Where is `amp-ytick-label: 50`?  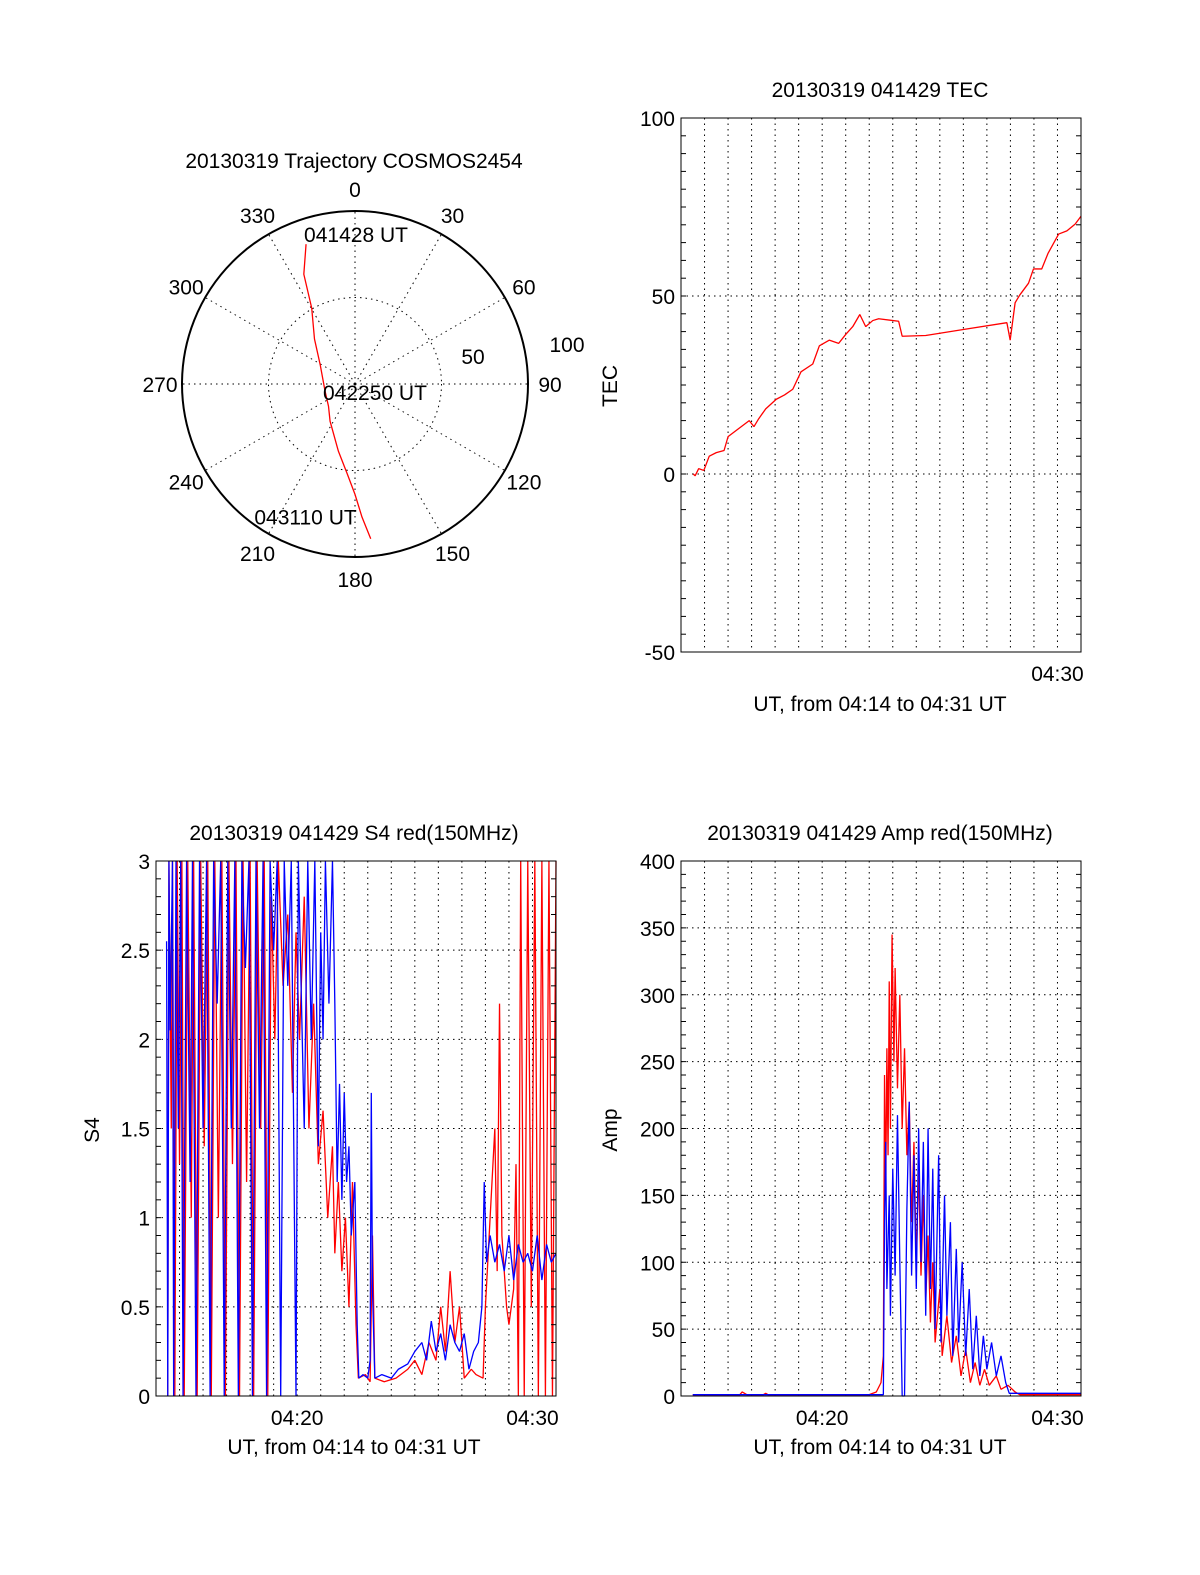
amp-ytick-label: 50 is located at coordinates (663, 1330).